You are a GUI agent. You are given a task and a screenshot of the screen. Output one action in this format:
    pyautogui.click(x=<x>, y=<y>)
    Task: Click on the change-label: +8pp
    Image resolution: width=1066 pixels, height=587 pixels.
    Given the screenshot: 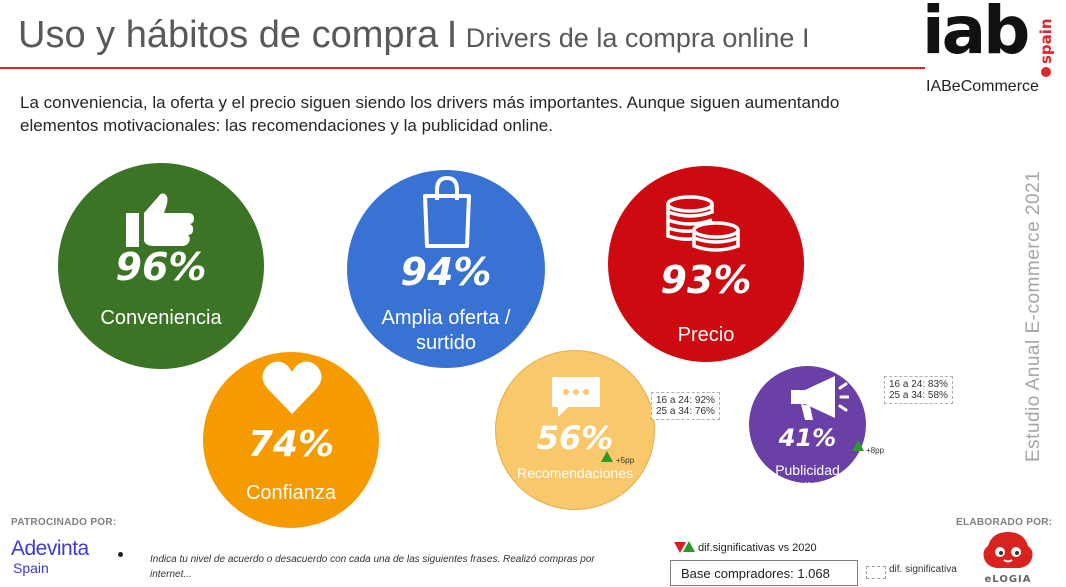 What is the action you would take?
    pyautogui.click(x=875, y=450)
    